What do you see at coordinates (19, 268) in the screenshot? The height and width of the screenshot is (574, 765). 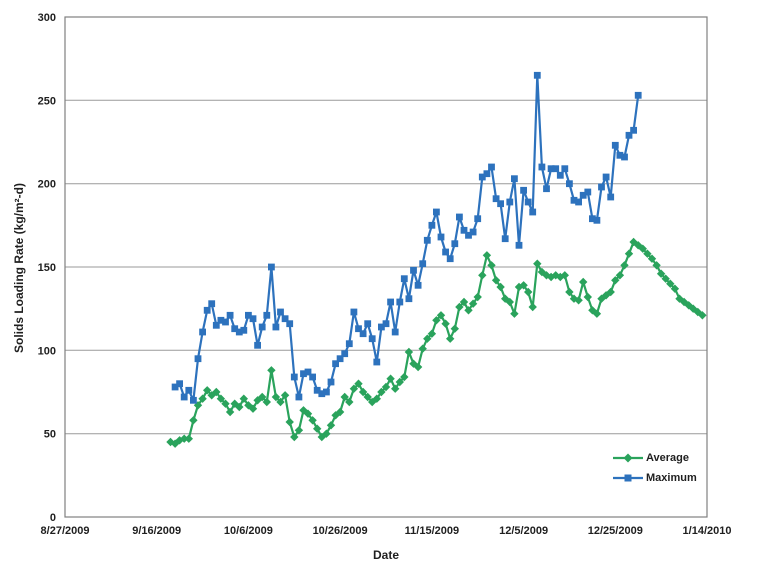 I see `y-axis-title: Solids Loading Rate (kg/m²-d)` at bounding box center [19, 268].